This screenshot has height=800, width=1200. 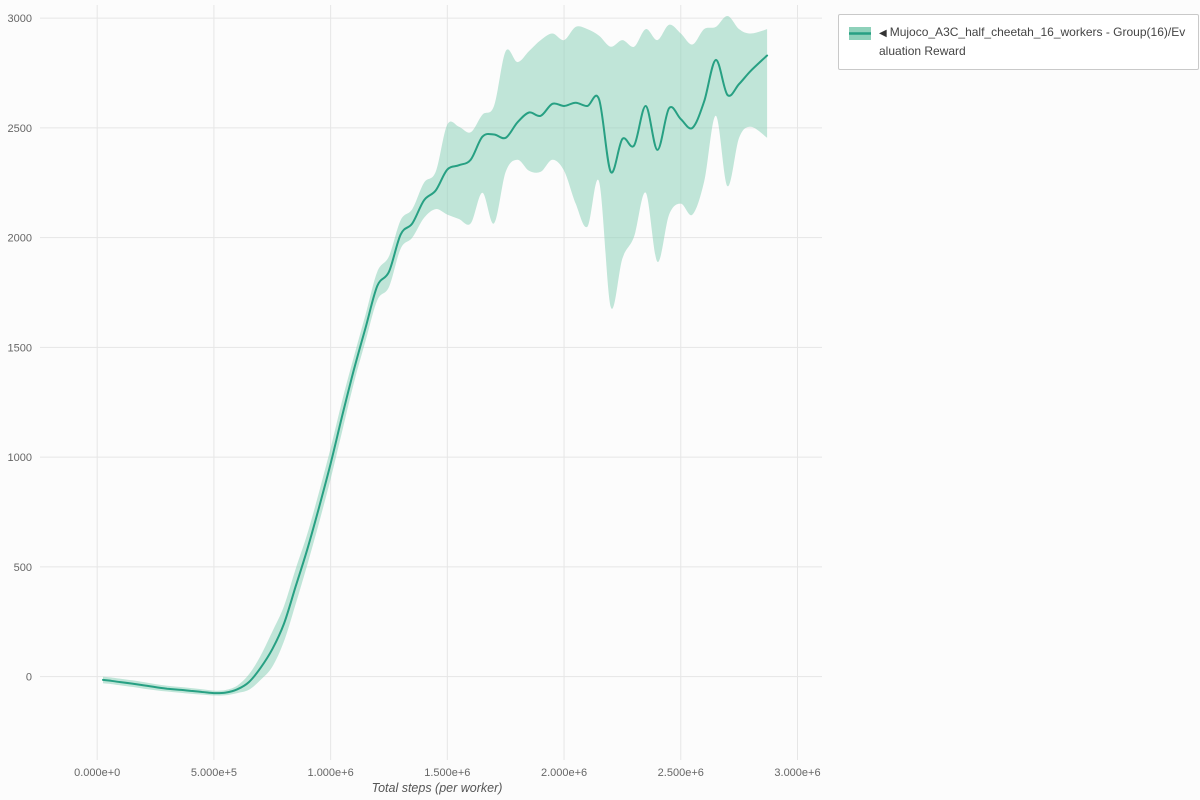 I want to click on y-tick-label: 500, so click(x=23, y=568).